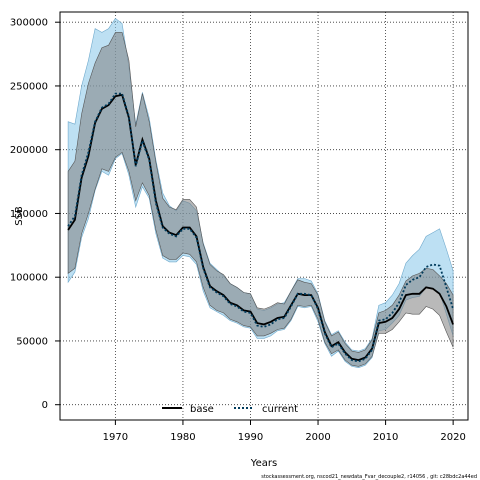 The height and width of the screenshot is (480, 480). Describe the element at coordinates (182, 437) in the screenshot. I see `x-tick-label: 1980` at that location.